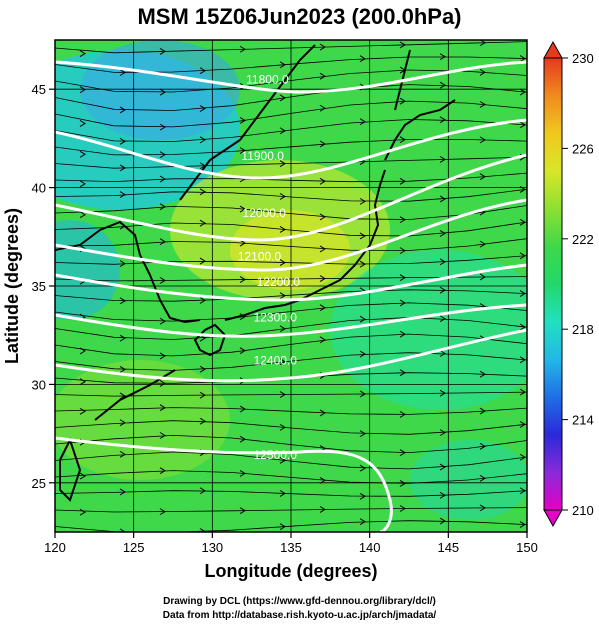 This screenshot has width=599, height=625. What do you see at coordinates (568, 284) in the screenshot?
I see `colorbar: 210 214 218 222 226 230` at bounding box center [568, 284].